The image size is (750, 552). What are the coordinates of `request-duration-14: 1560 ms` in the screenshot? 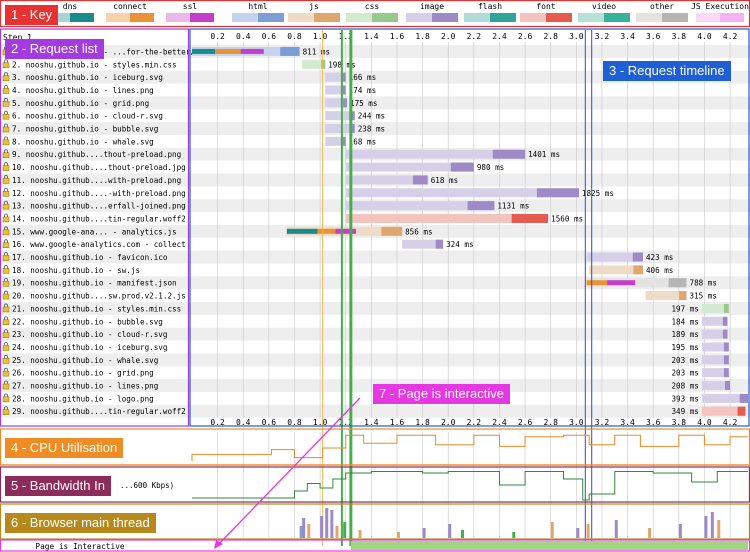 It's located at (567, 218).